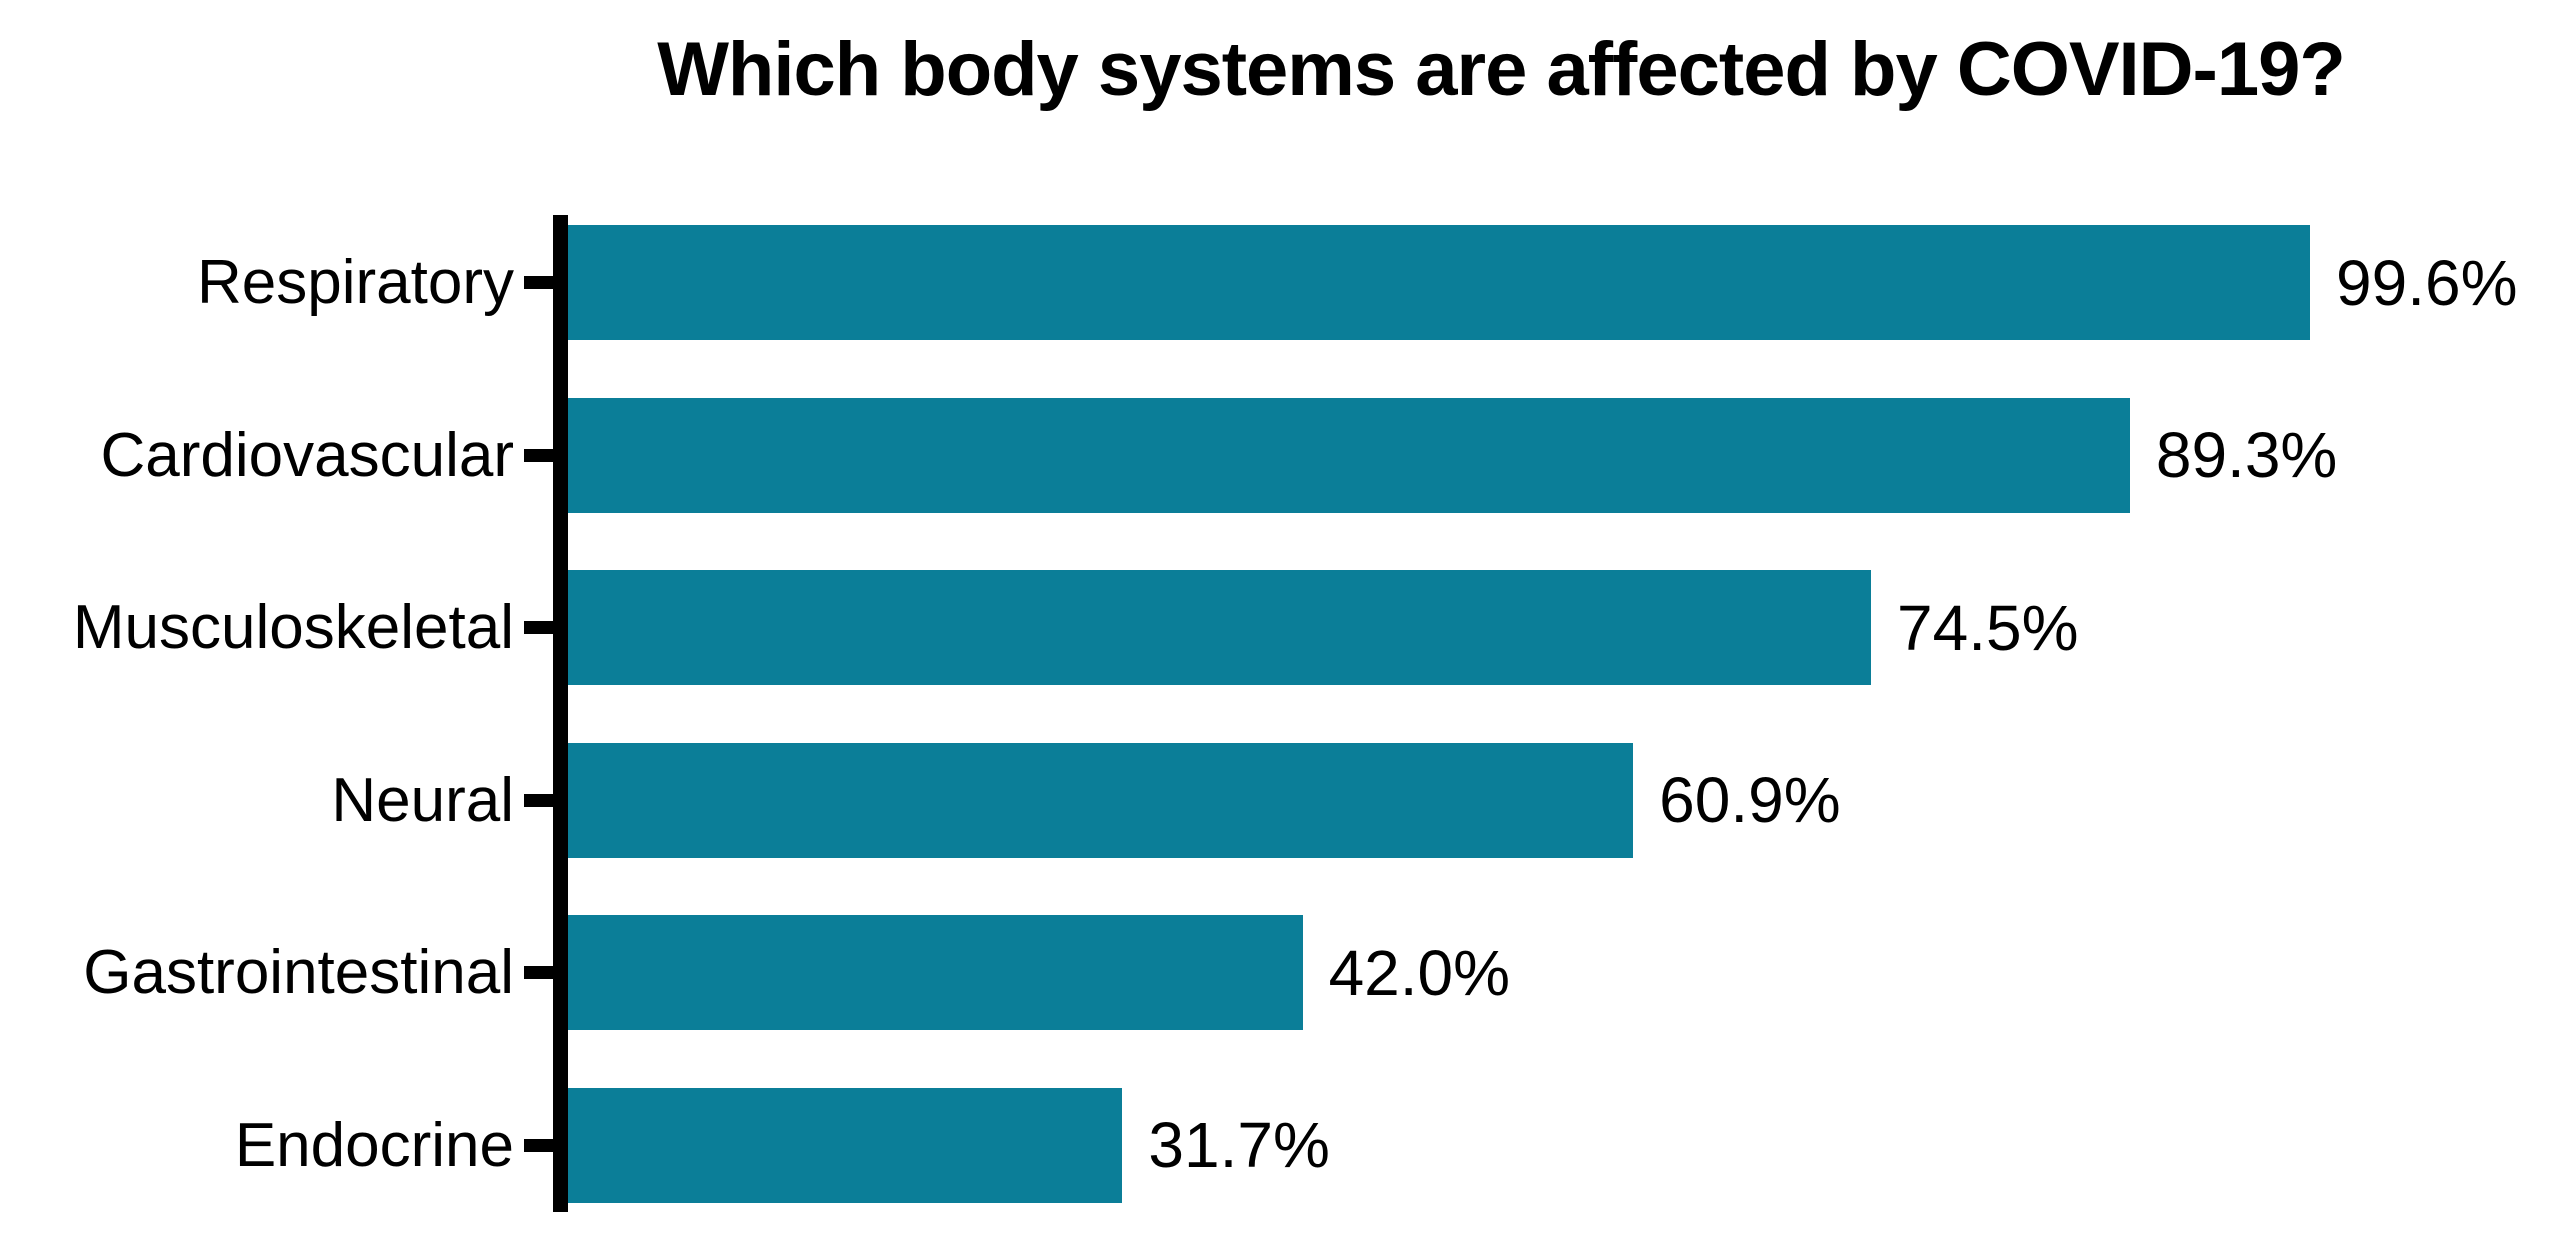  What do you see at coordinates (355, 282) in the screenshot?
I see `category-label: Respiratory` at bounding box center [355, 282].